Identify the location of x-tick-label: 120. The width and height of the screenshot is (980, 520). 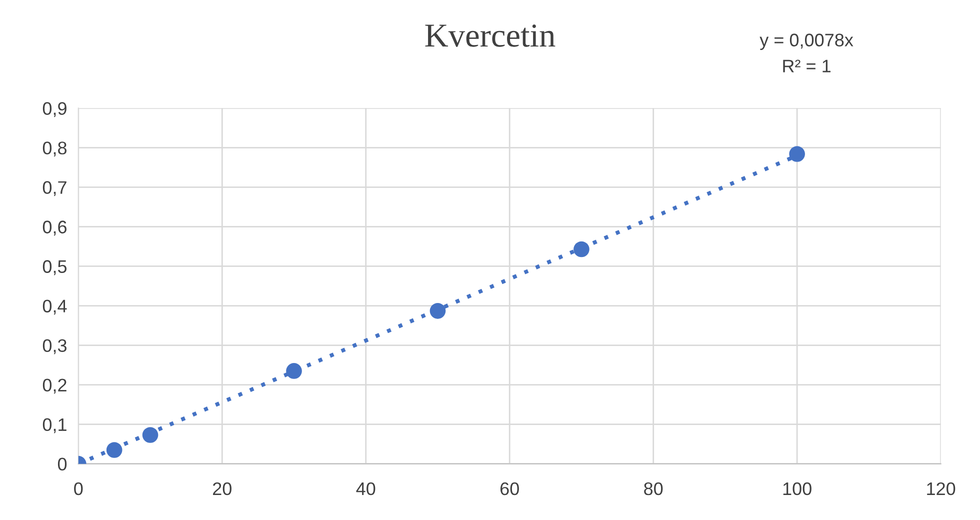
(941, 489).